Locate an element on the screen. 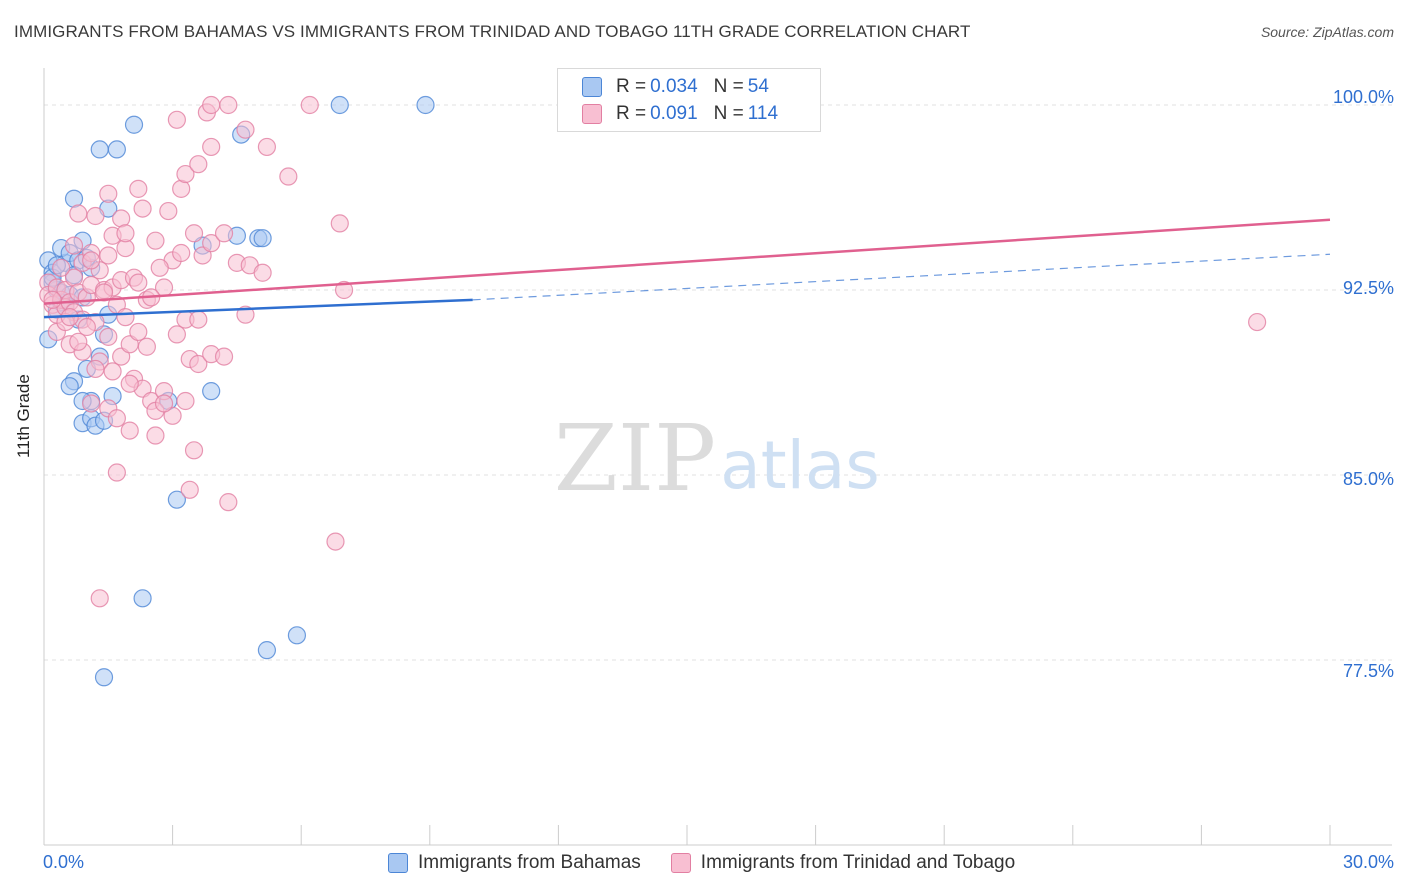 The image size is (1406, 892). legend-r-value: 0.091 is located at coordinates (674, 113).